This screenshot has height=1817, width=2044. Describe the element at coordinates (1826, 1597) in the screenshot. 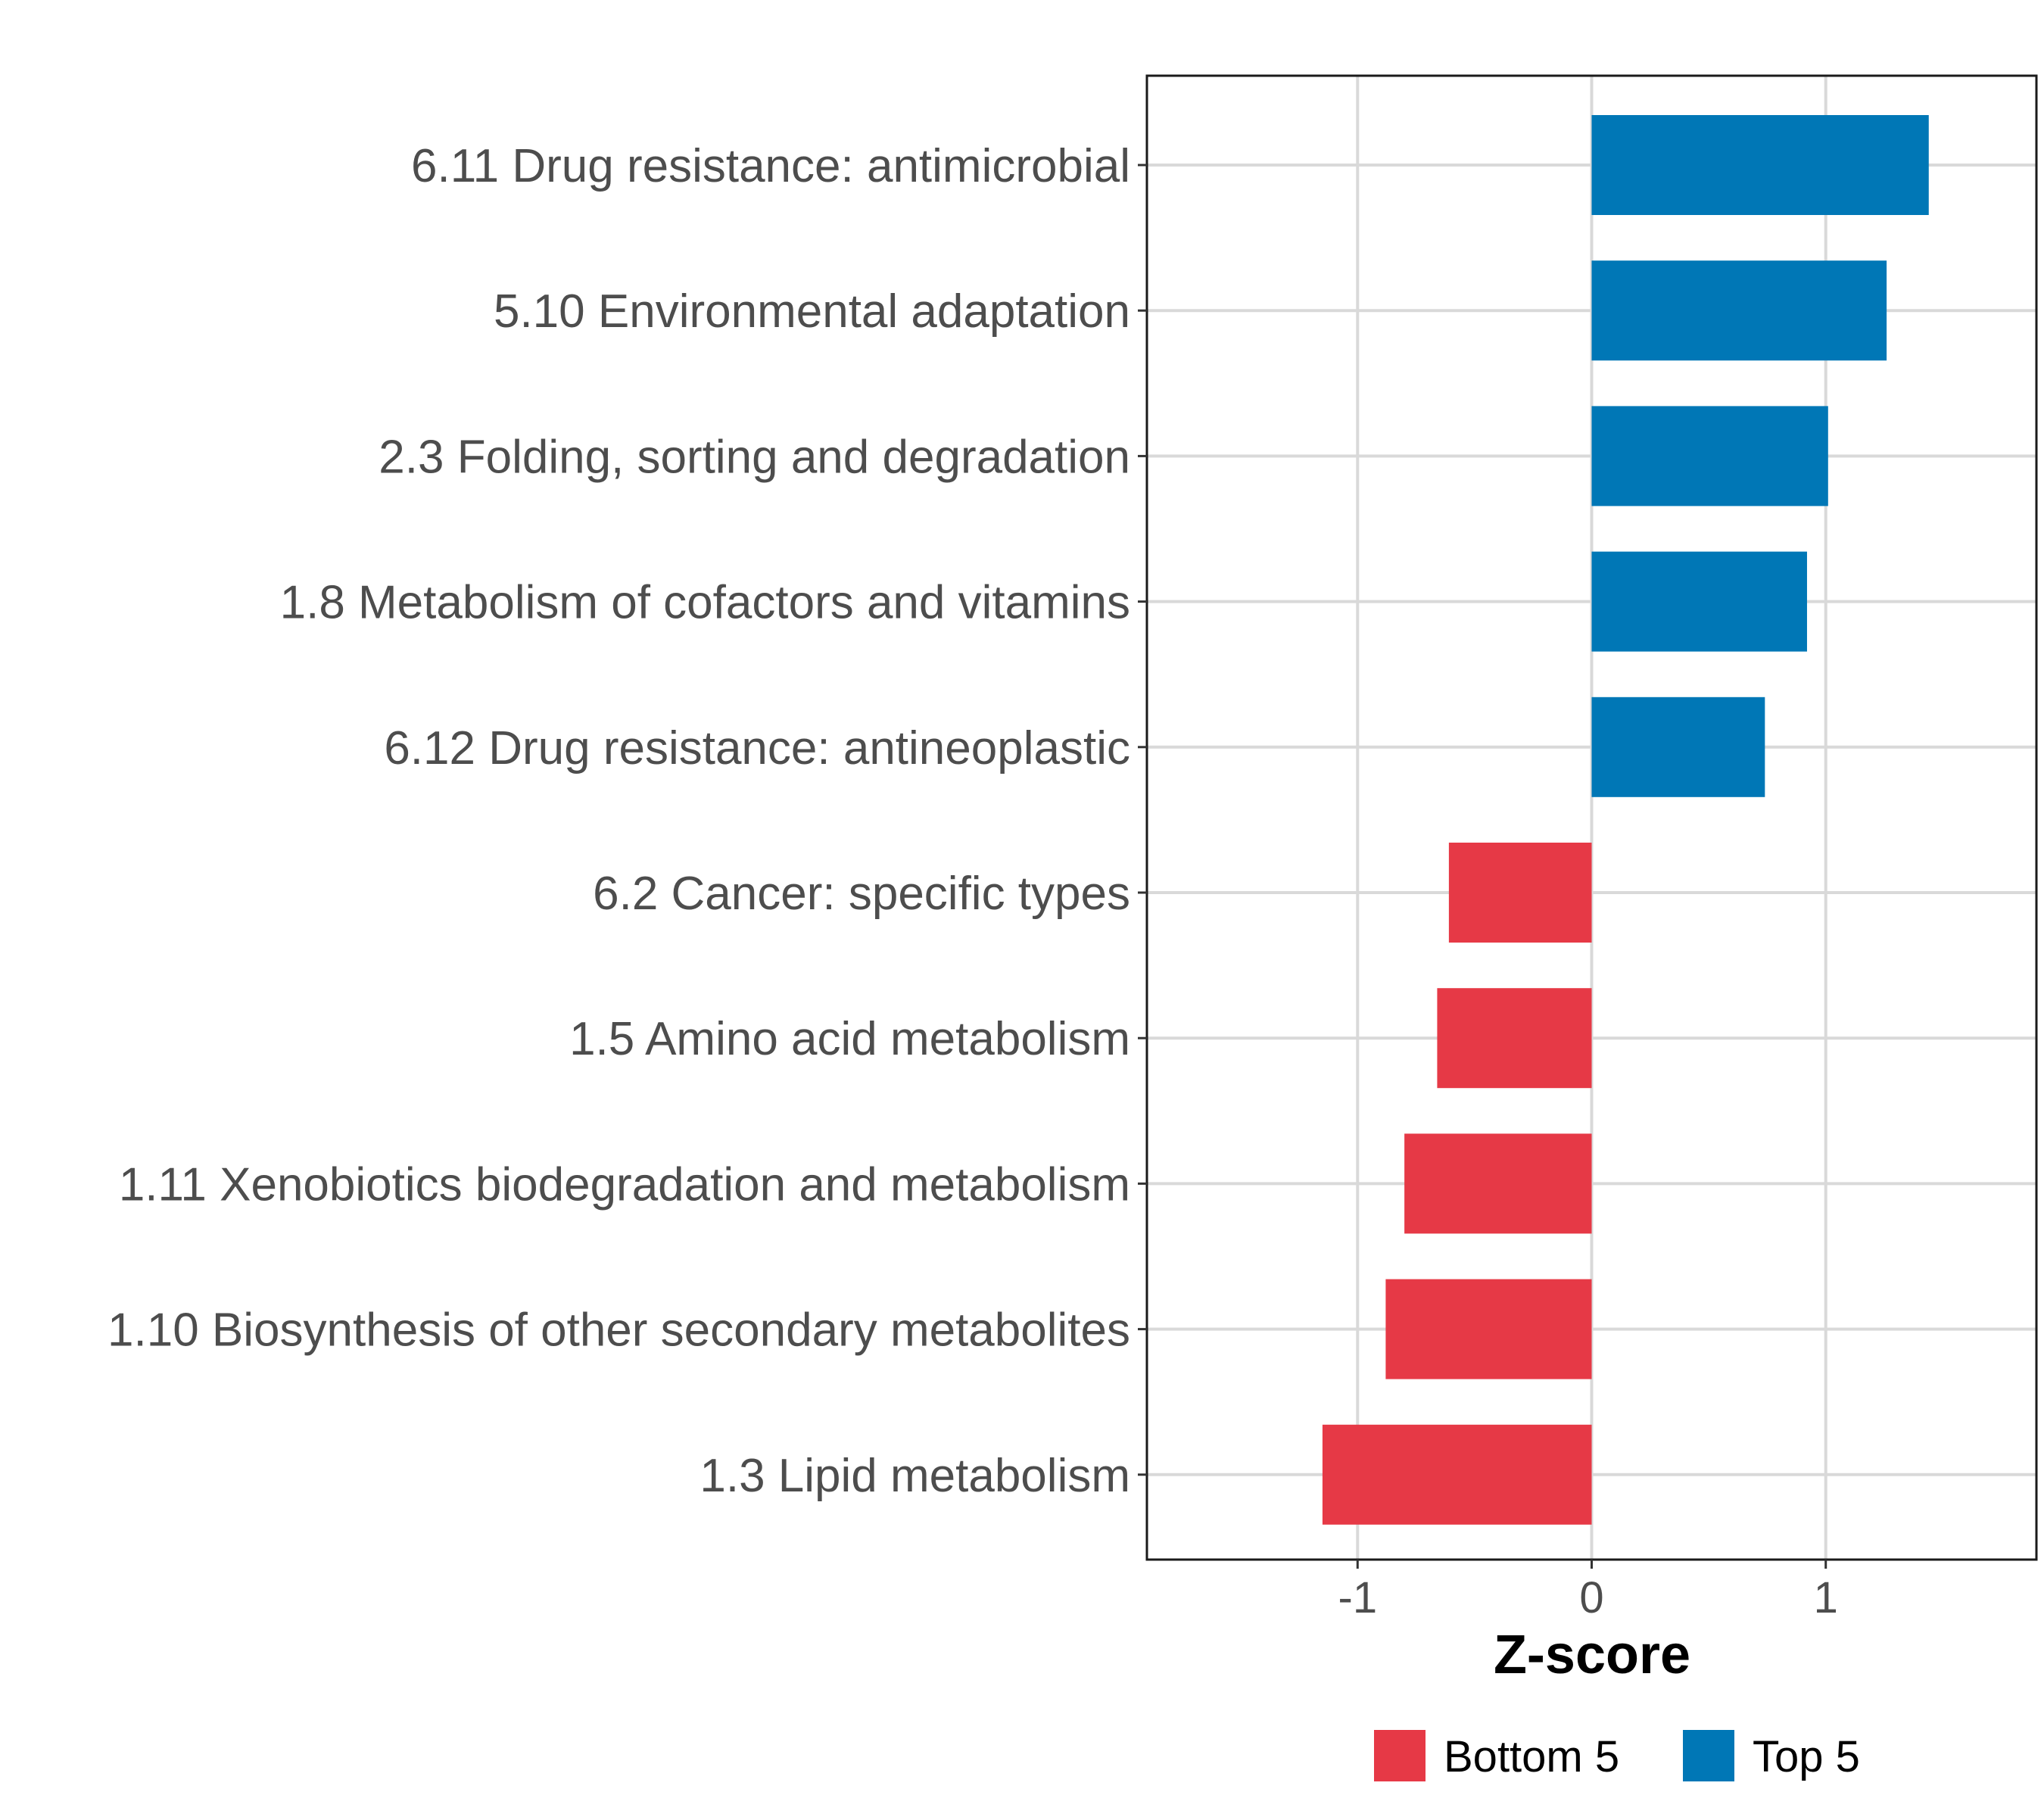

I see `x-tick-label-2: 1` at that location.